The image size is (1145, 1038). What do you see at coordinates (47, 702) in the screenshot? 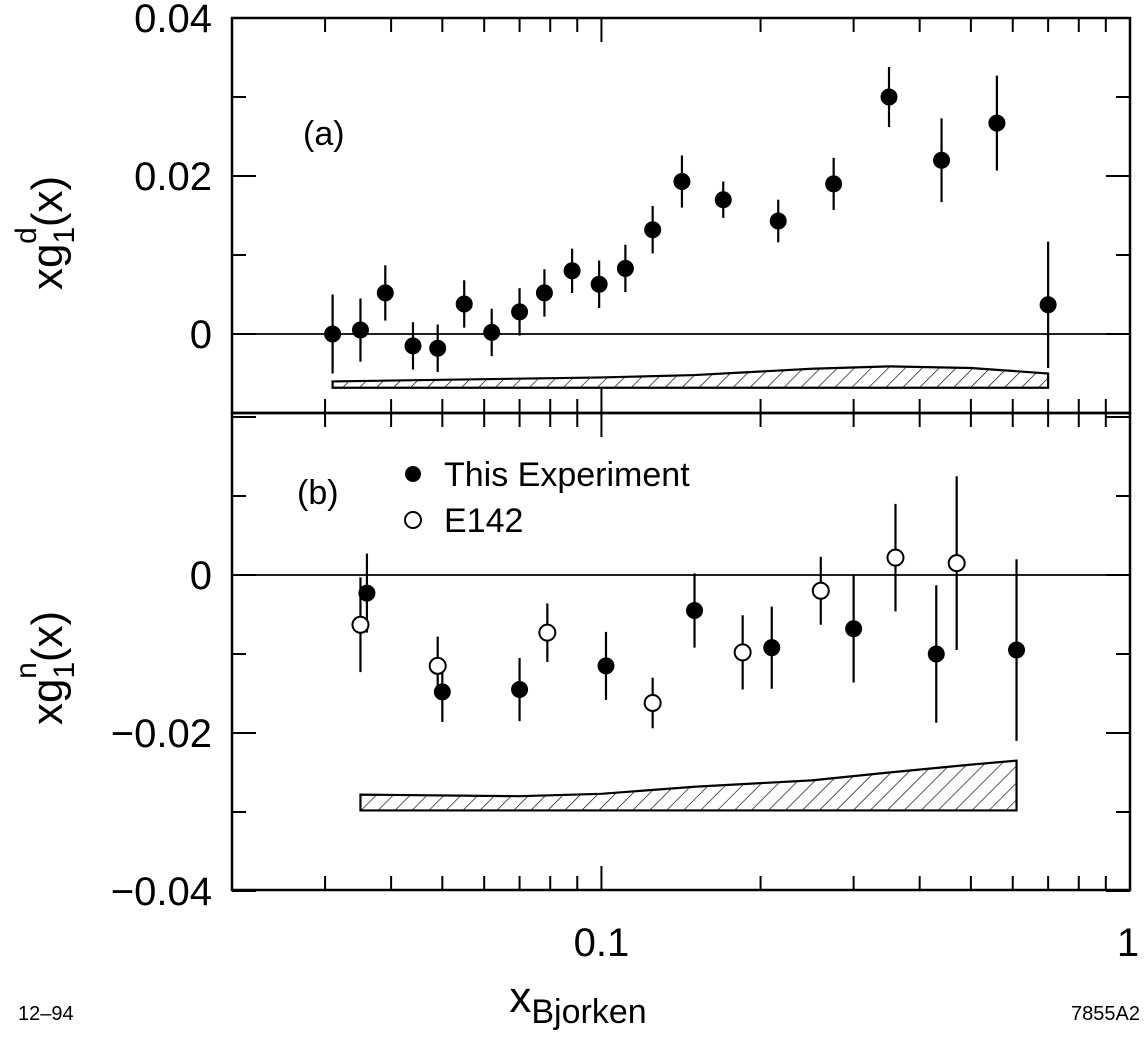
I see `panel-b-ylabel-base: xg` at bounding box center [47, 702].